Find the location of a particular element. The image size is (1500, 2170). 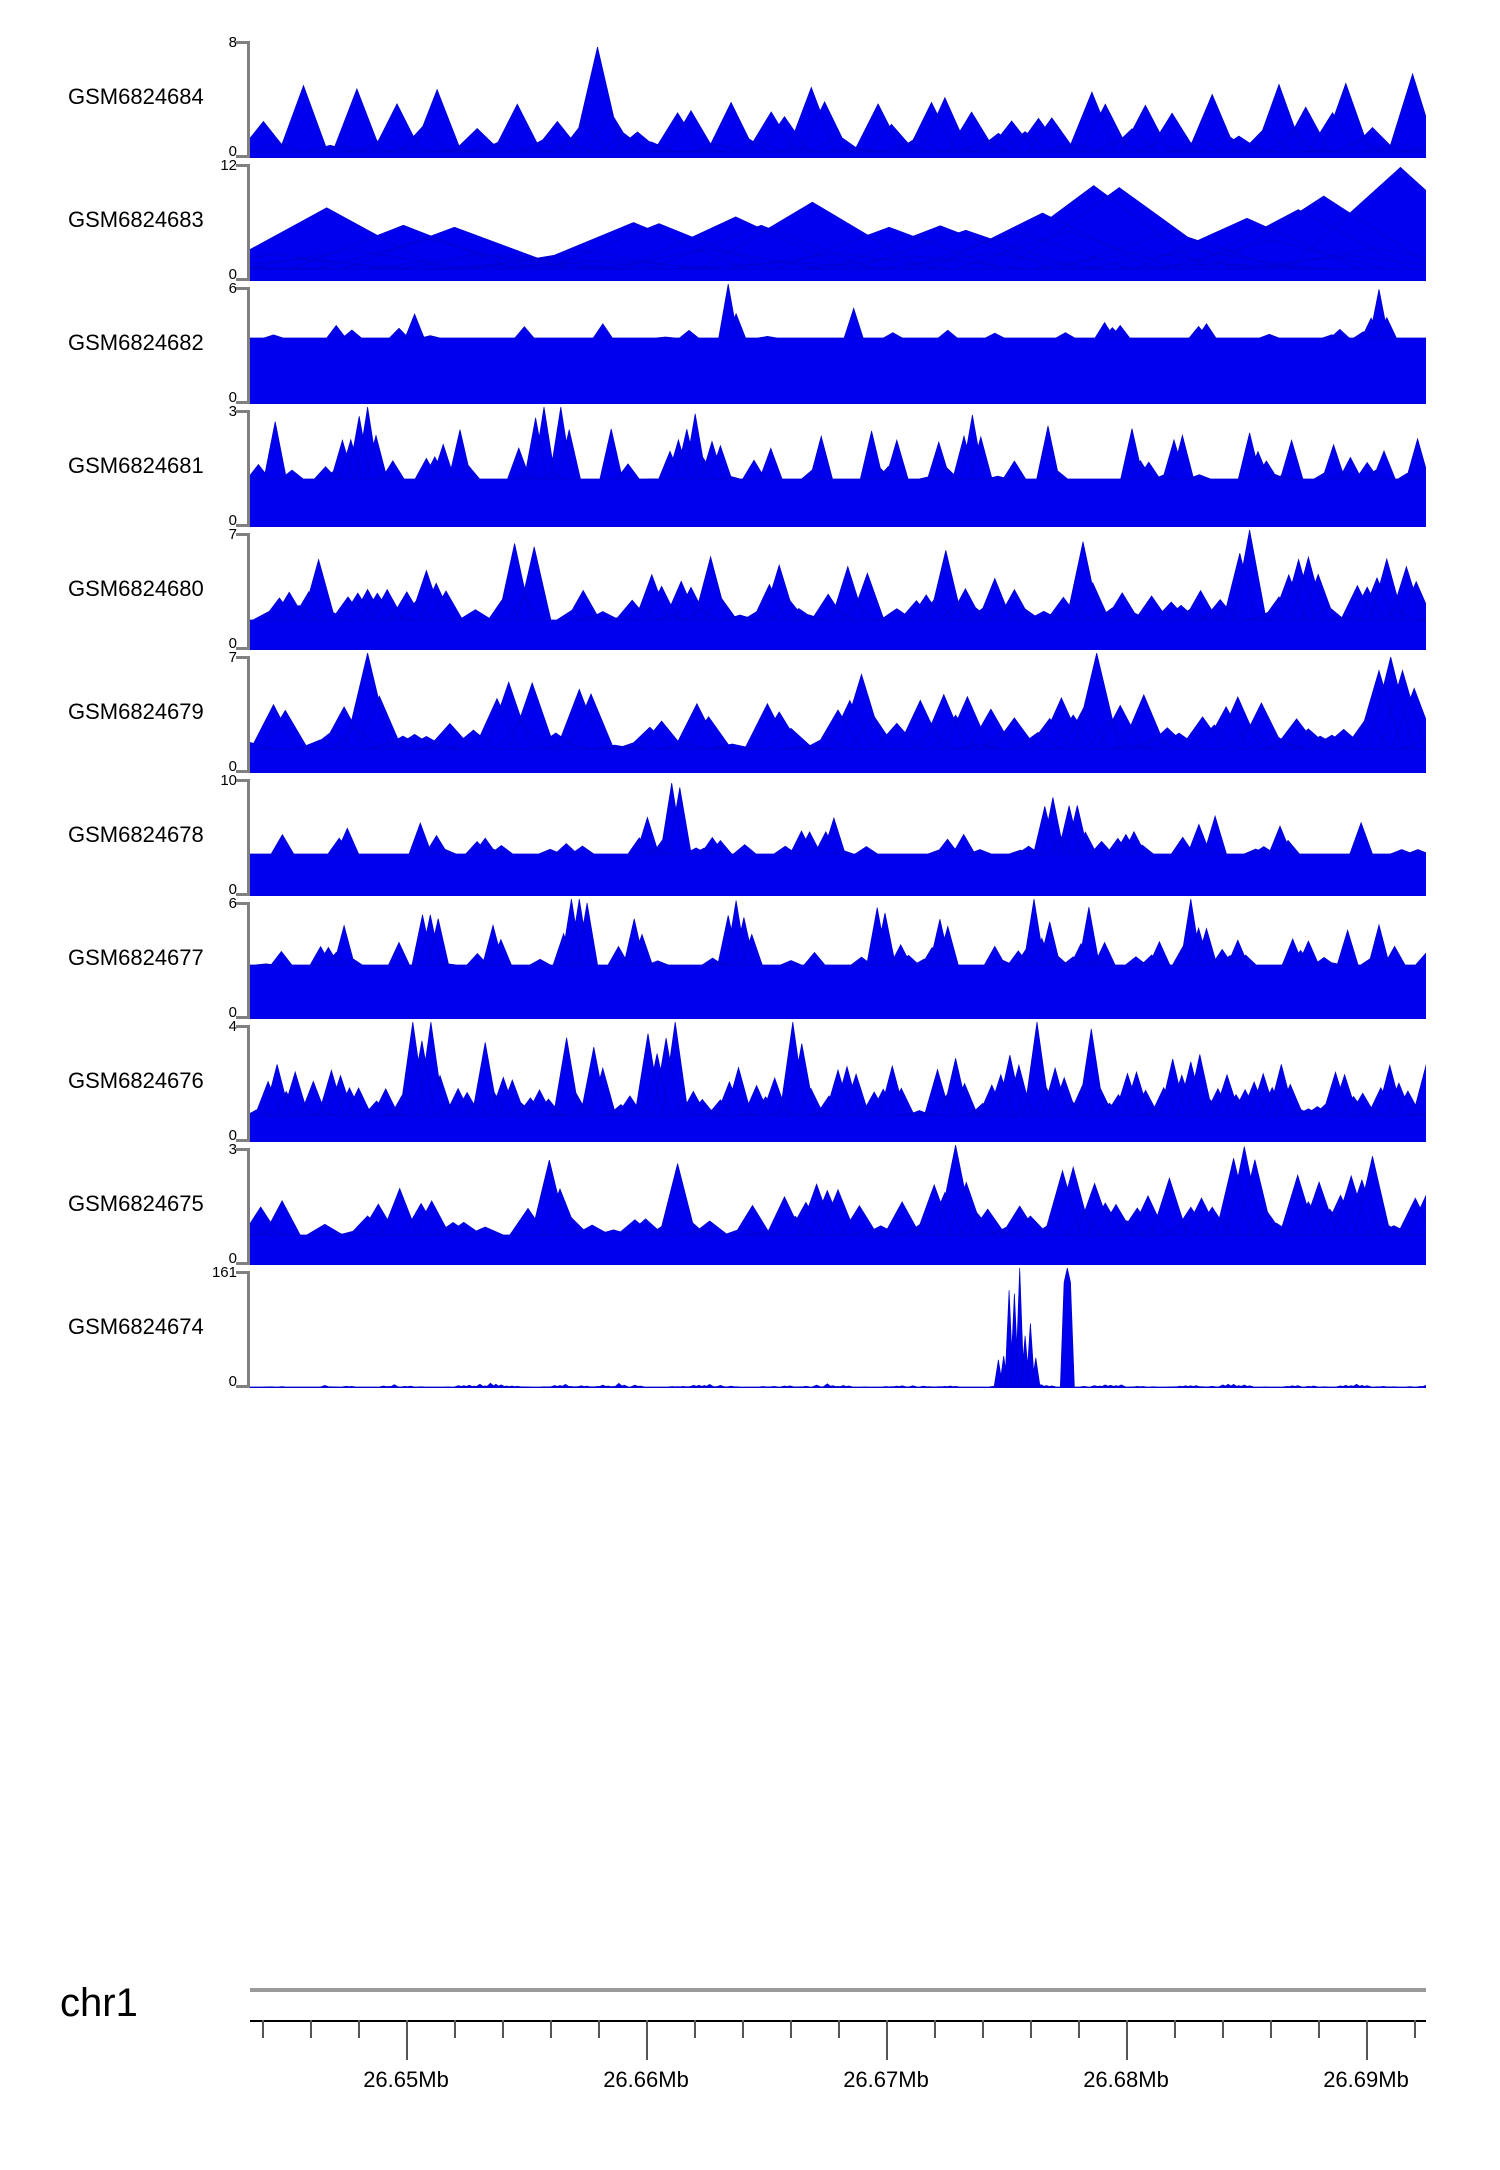

axis-tick-label: 26.66Mb is located at coordinates (646, 2079).